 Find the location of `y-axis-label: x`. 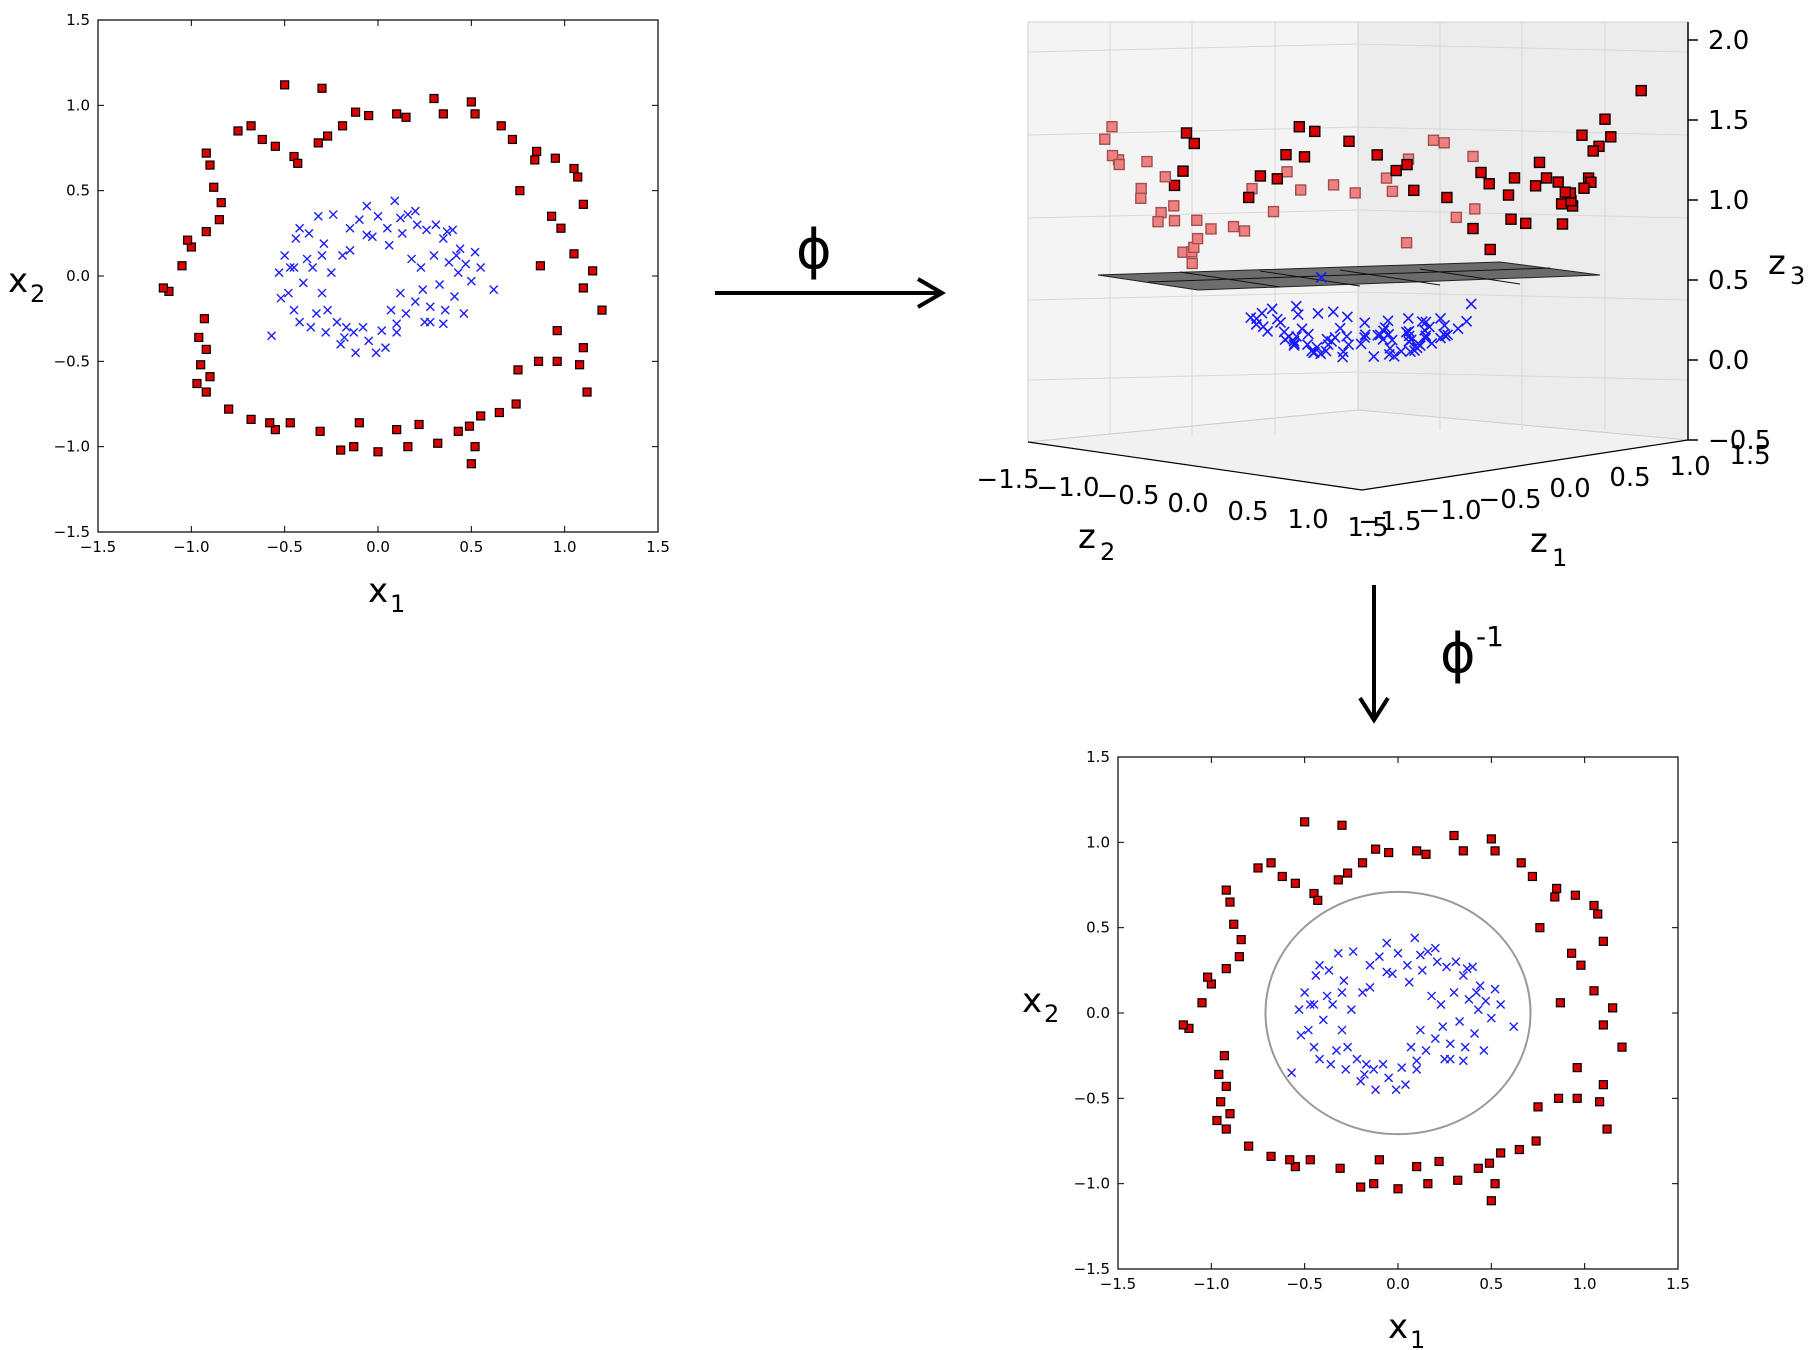

y-axis-label: x is located at coordinates (1032, 1001).